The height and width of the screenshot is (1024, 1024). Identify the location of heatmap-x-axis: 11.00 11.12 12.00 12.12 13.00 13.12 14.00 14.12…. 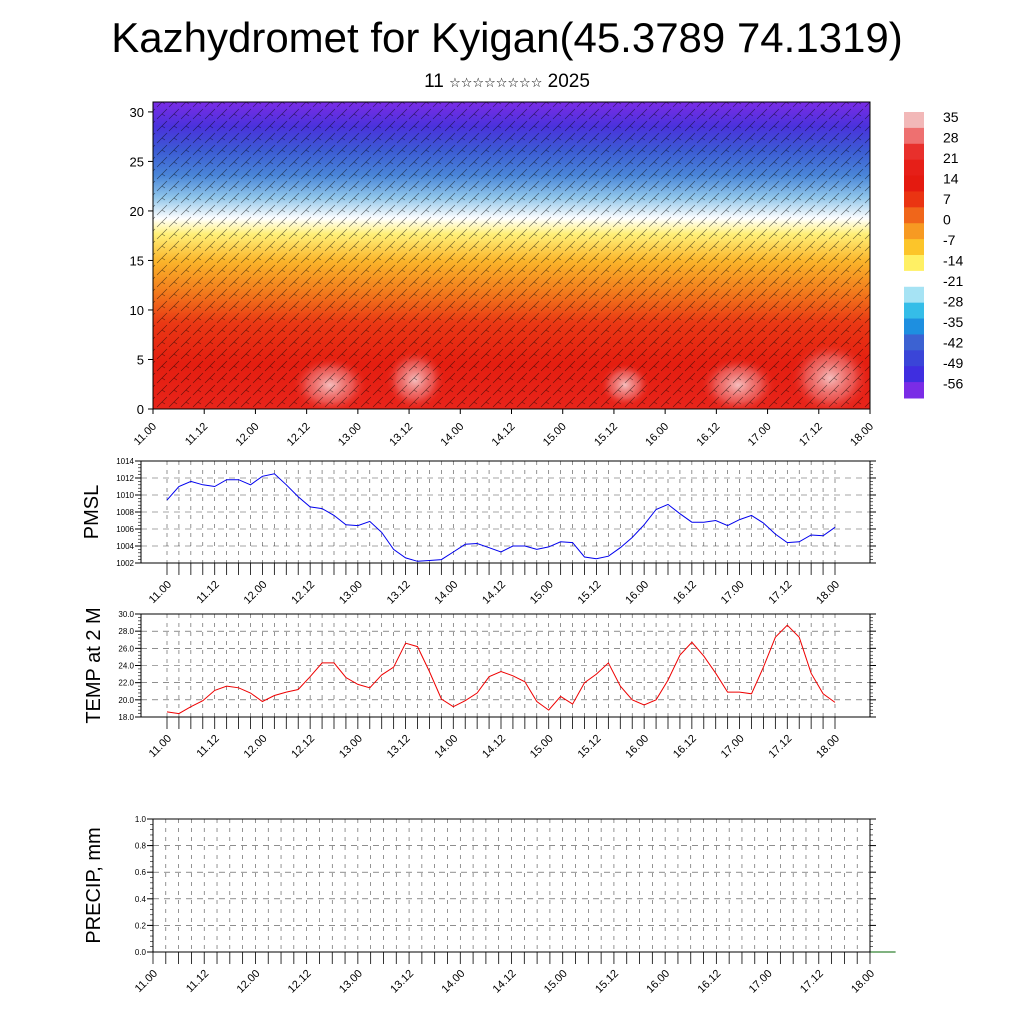
(504, 429).